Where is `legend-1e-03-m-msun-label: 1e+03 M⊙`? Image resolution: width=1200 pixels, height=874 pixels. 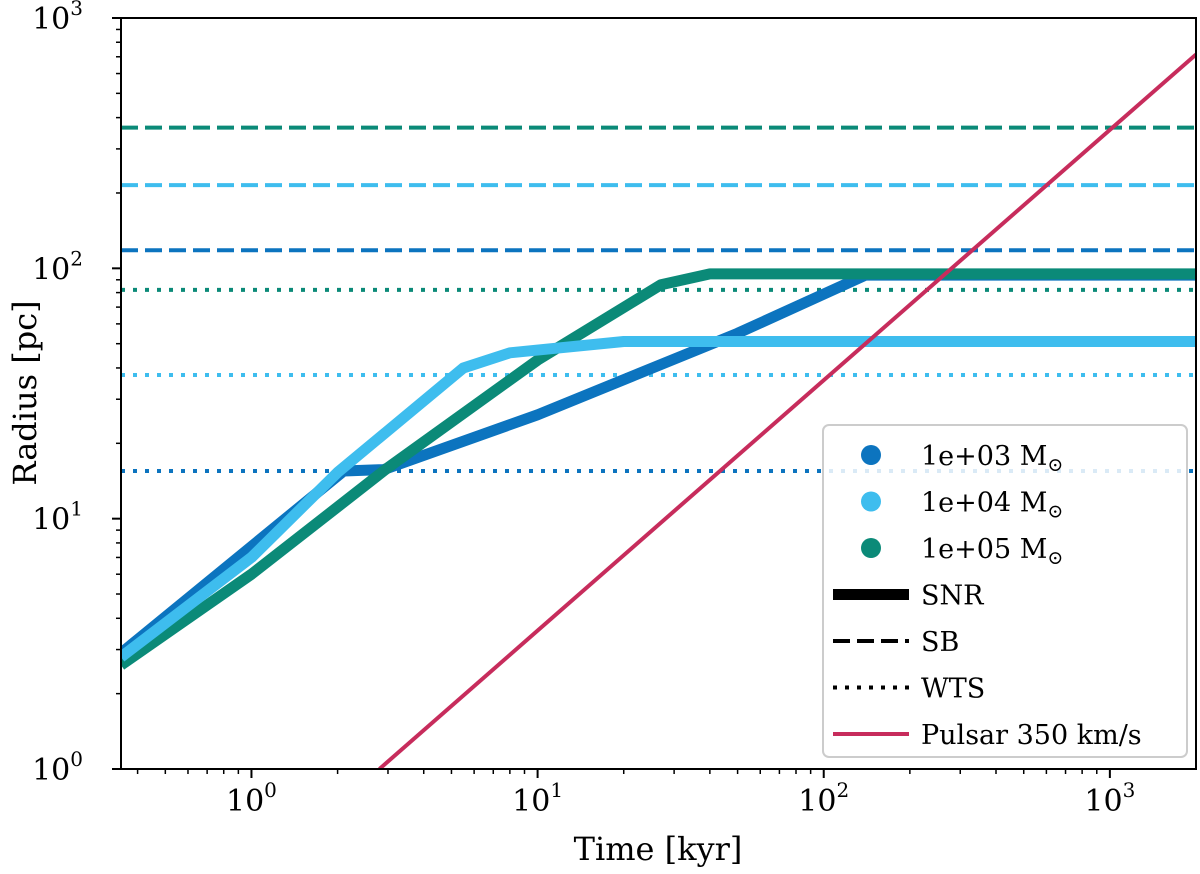
legend-1e-03-m-msun-label: 1e+03 M⊙ is located at coordinates (992, 458).